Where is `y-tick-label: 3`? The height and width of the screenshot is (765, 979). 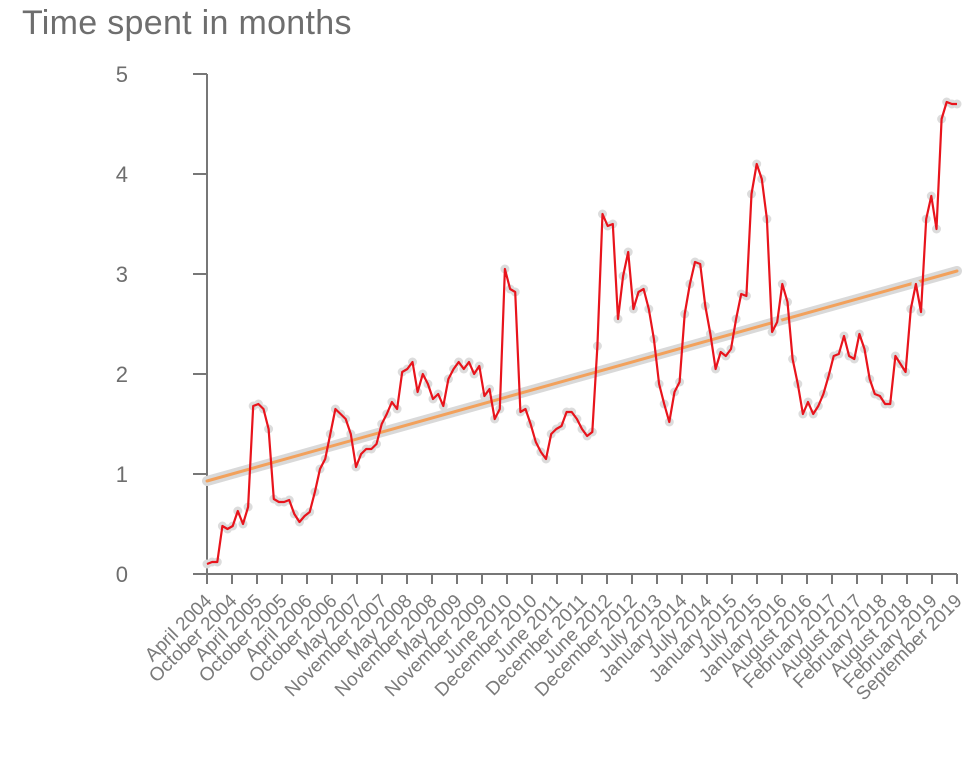 y-tick-label: 3 is located at coordinates (122, 274).